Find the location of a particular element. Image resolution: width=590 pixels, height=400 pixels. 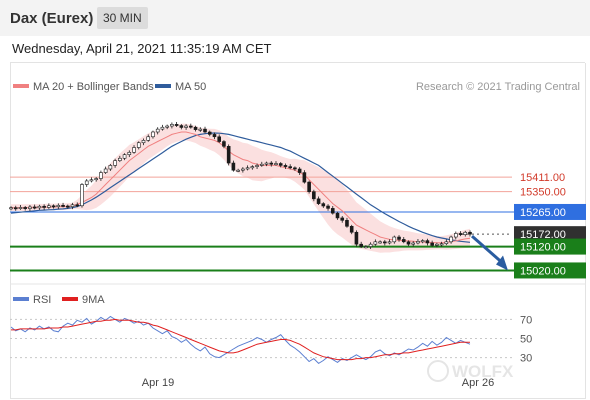

ma50-legend-label: MA 50 is located at coordinates (190, 87).